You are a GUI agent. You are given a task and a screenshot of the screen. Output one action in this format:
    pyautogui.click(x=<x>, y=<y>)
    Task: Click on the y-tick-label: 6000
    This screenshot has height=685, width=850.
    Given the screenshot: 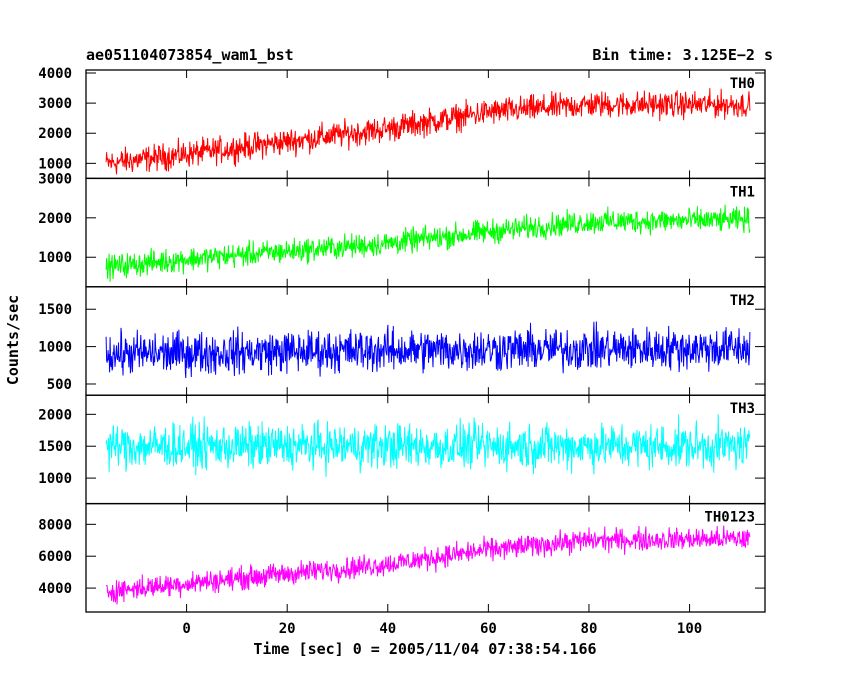 What is the action you would take?
    pyautogui.click(x=55, y=557)
    